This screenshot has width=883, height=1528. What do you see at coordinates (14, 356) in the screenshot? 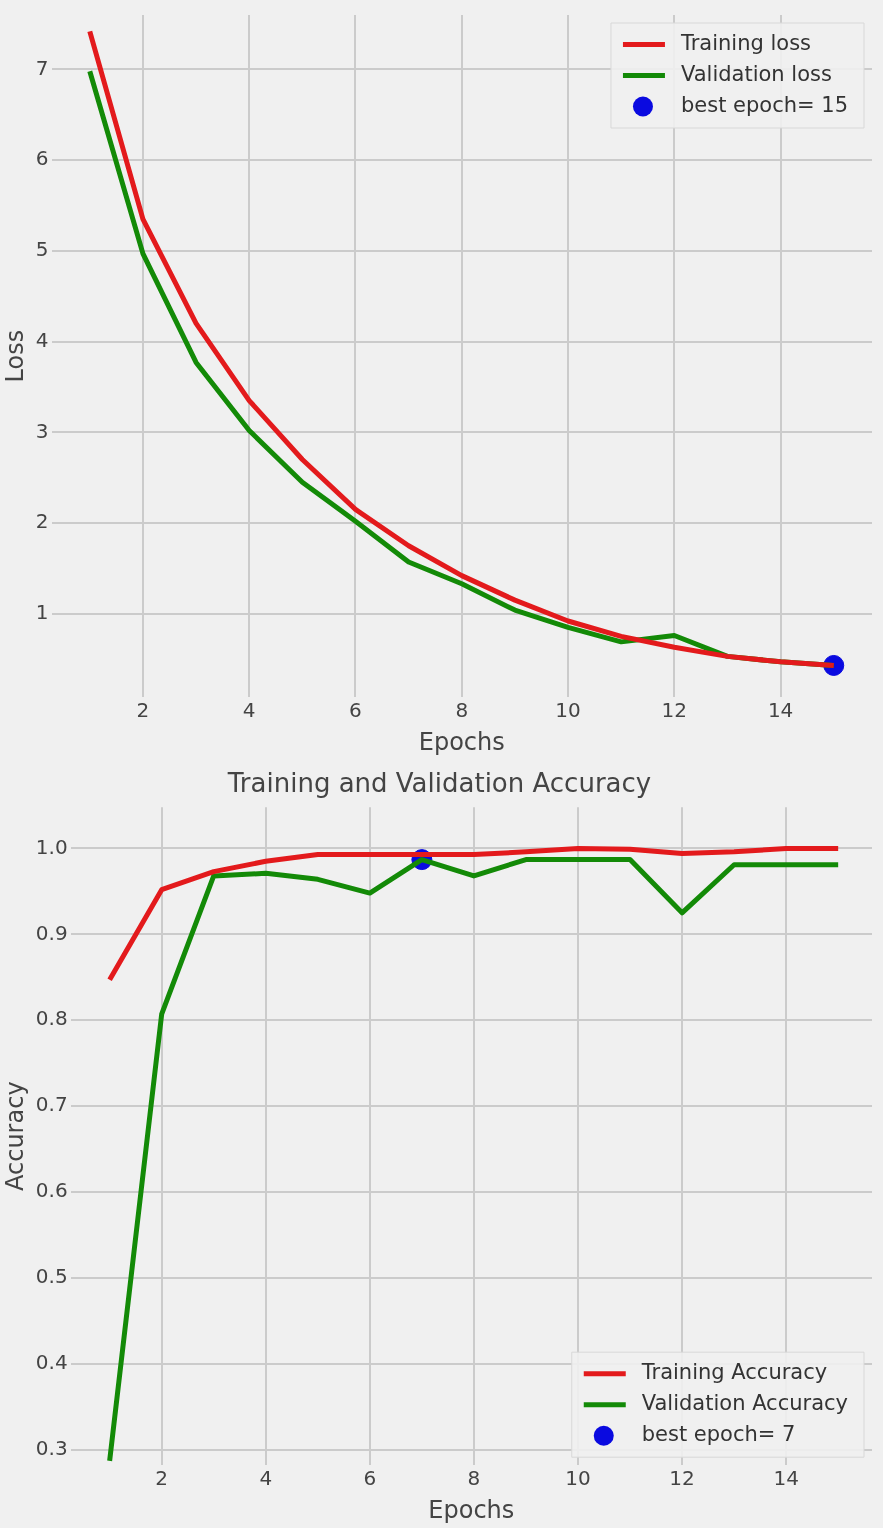
I see `y-axis-title: Loss` at bounding box center [14, 356].